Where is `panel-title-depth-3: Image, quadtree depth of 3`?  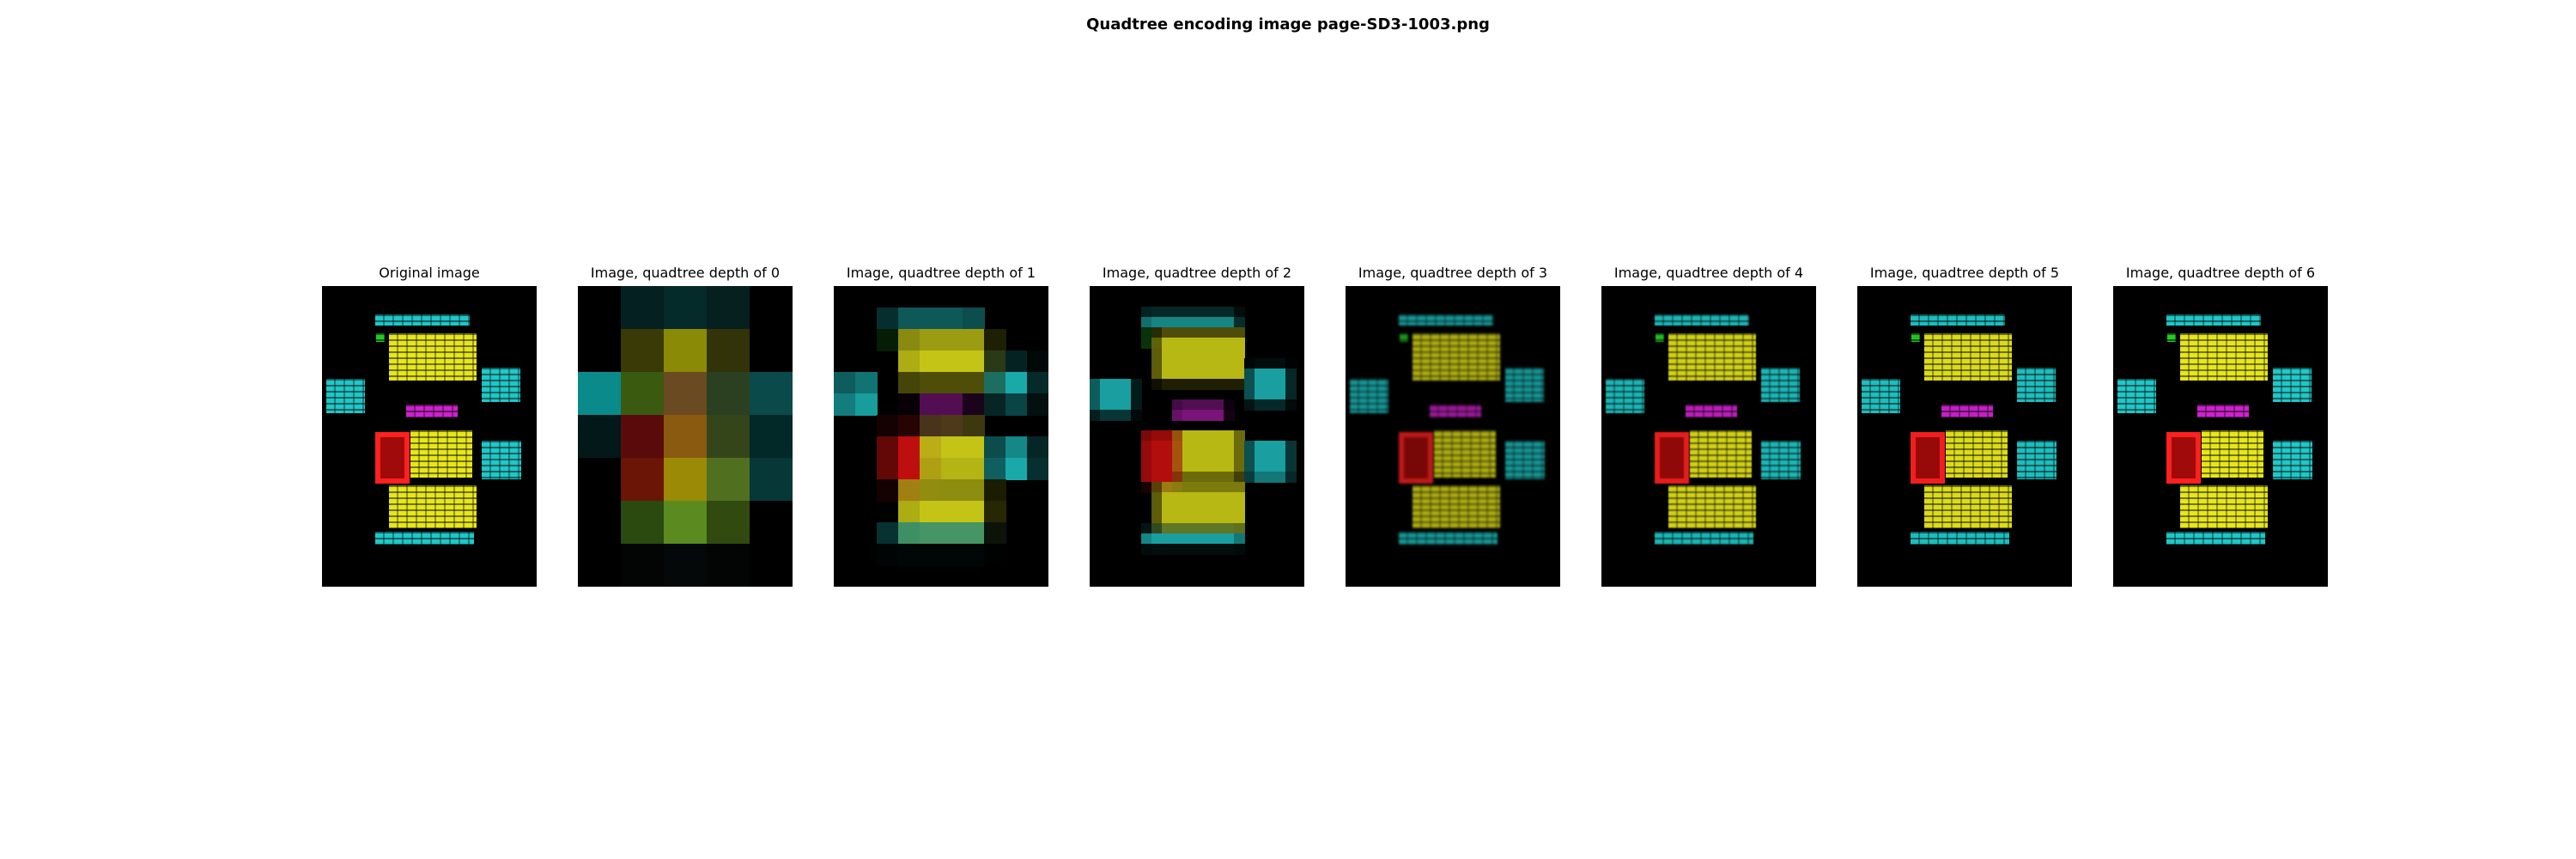
panel-title-depth-3: Image, quadtree depth of 3 is located at coordinates (1453, 273).